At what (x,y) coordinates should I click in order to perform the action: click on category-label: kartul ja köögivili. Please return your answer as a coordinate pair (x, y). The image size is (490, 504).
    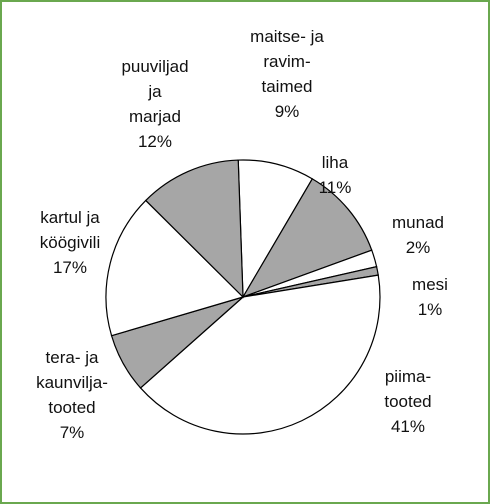
    Looking at the image, I should click on (70, 230).